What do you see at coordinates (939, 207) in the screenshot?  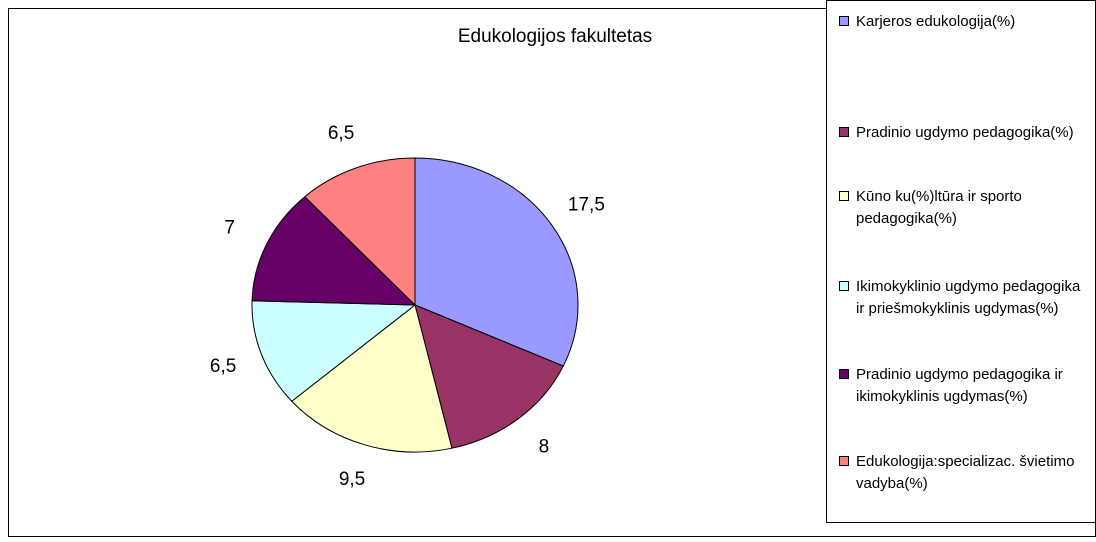 I see `legend-label: Kūno ku(%)ltūra ir sporto pedagogika(%)` at bounding box center [939, 207].